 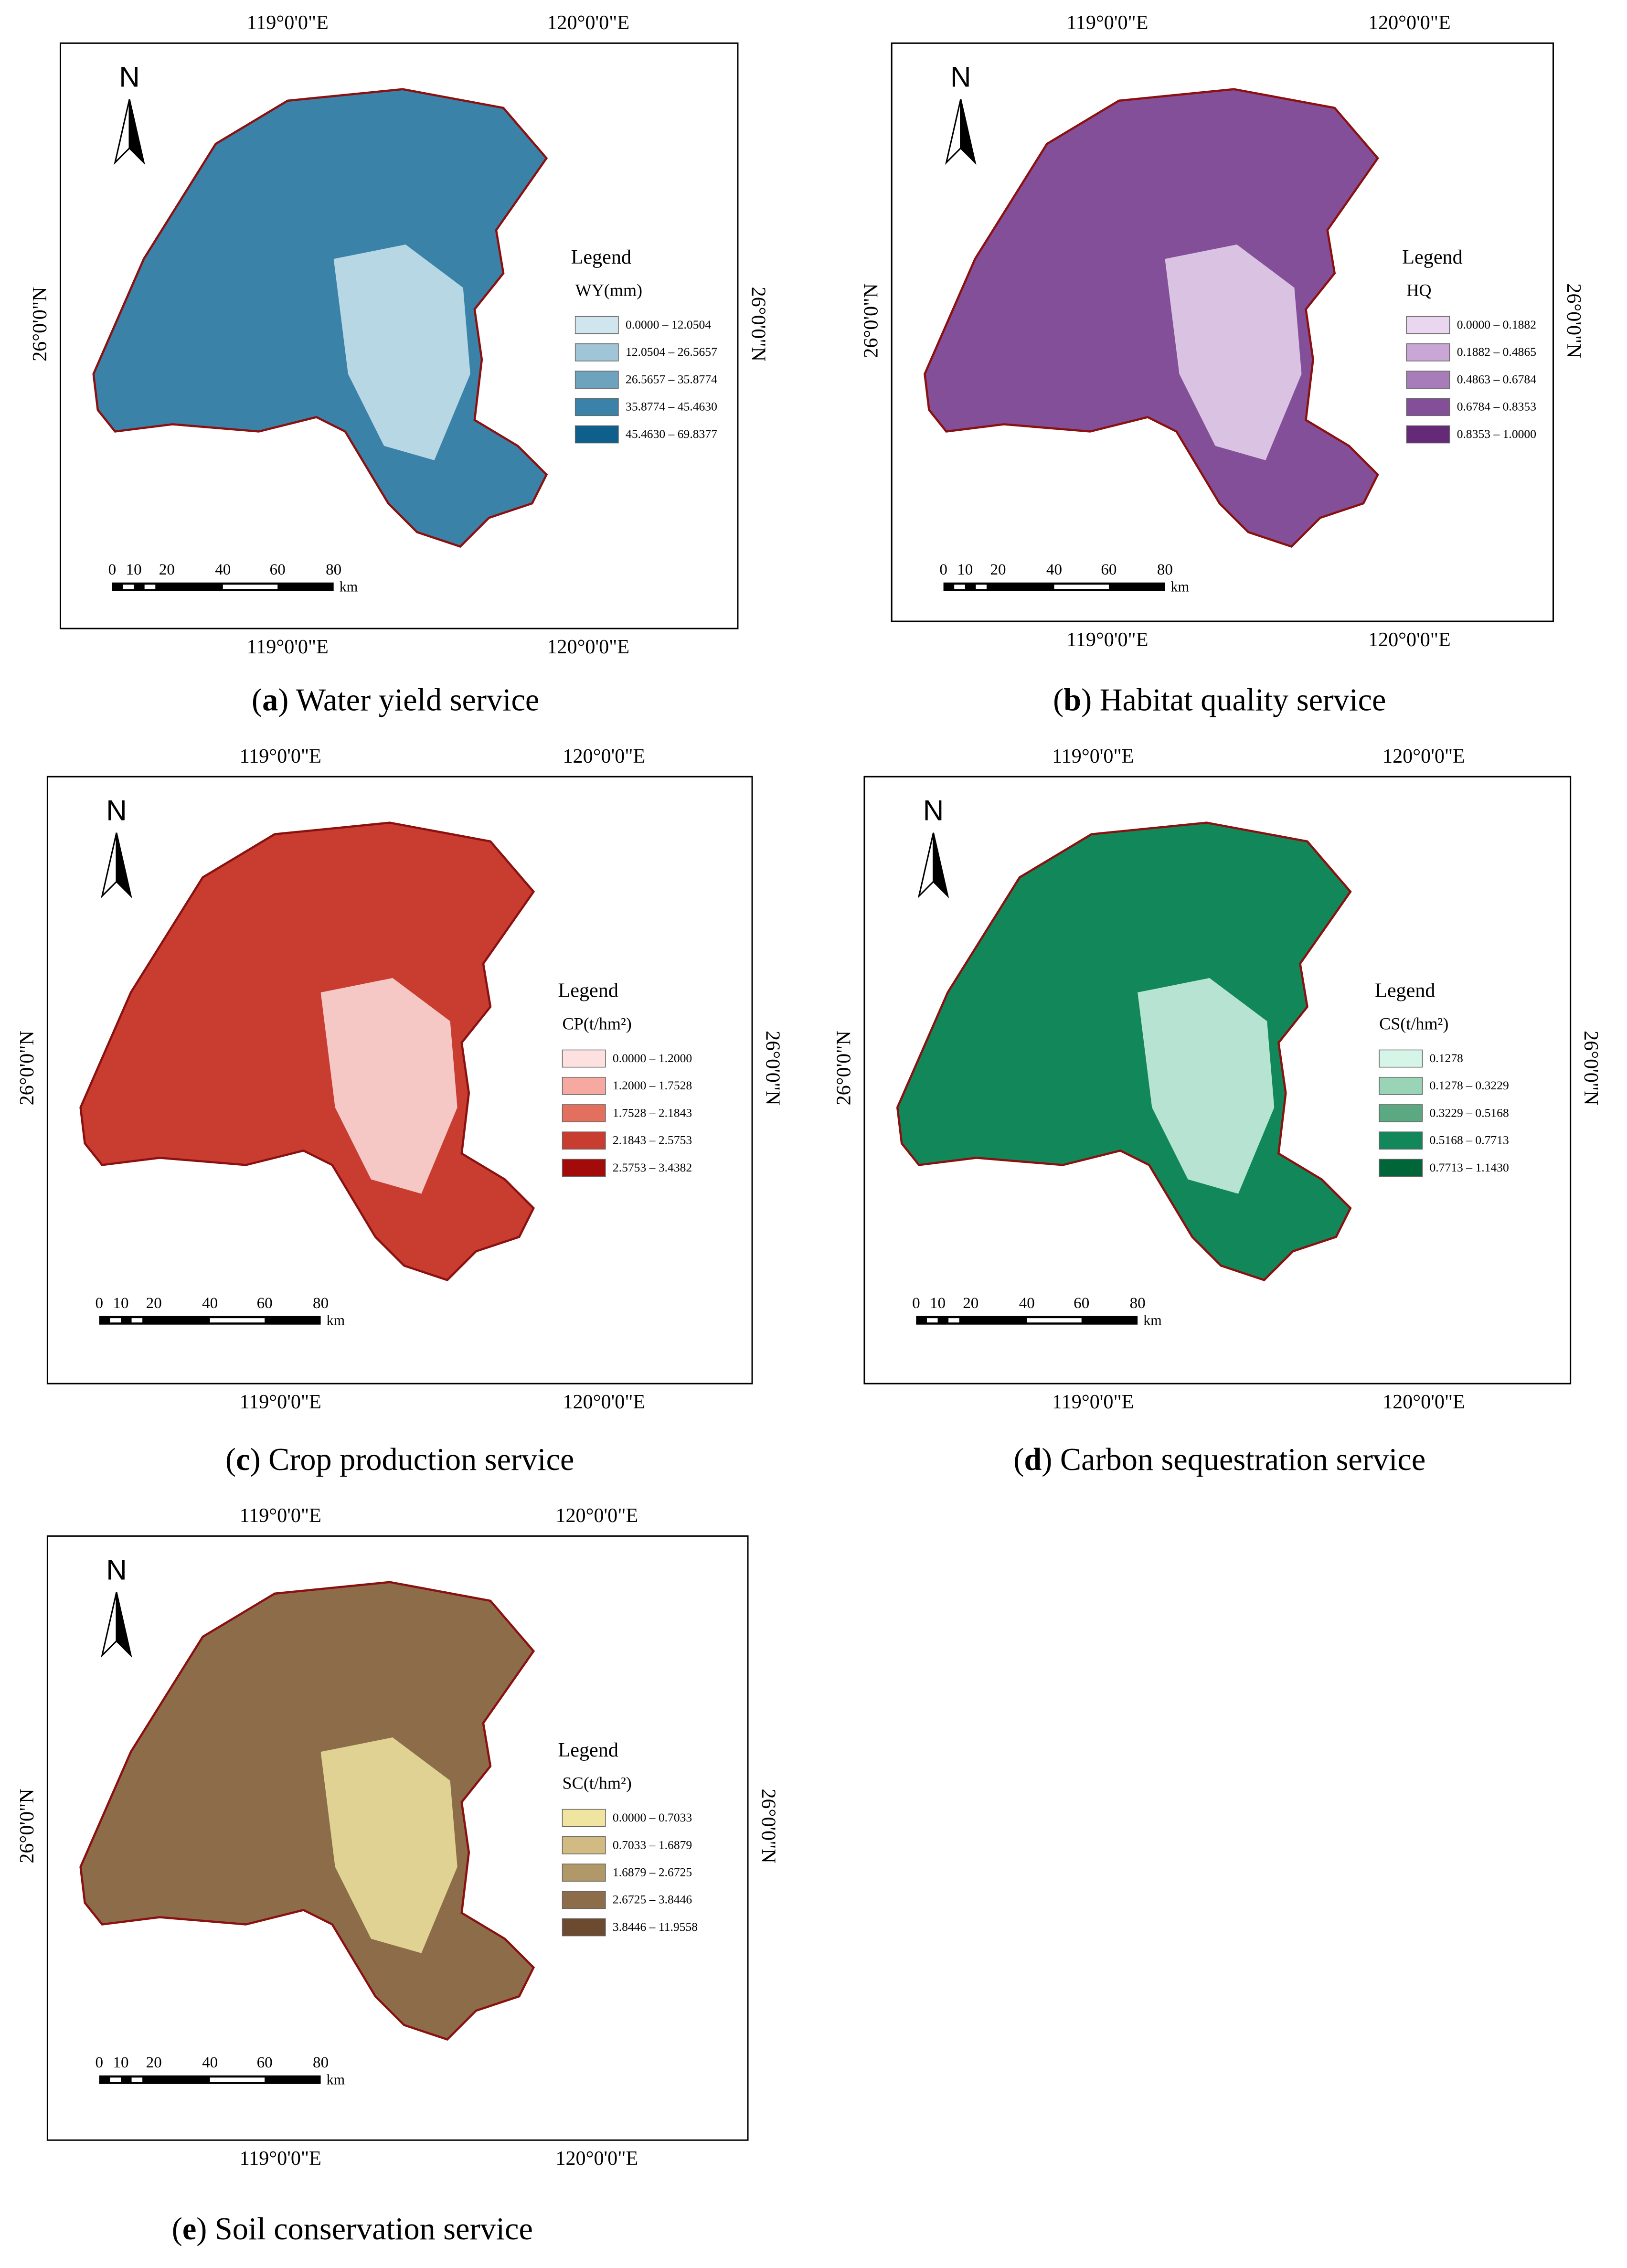 I want to click on legend-label: 0.5168 – 0.7713, so click(x=1469, y=1140).